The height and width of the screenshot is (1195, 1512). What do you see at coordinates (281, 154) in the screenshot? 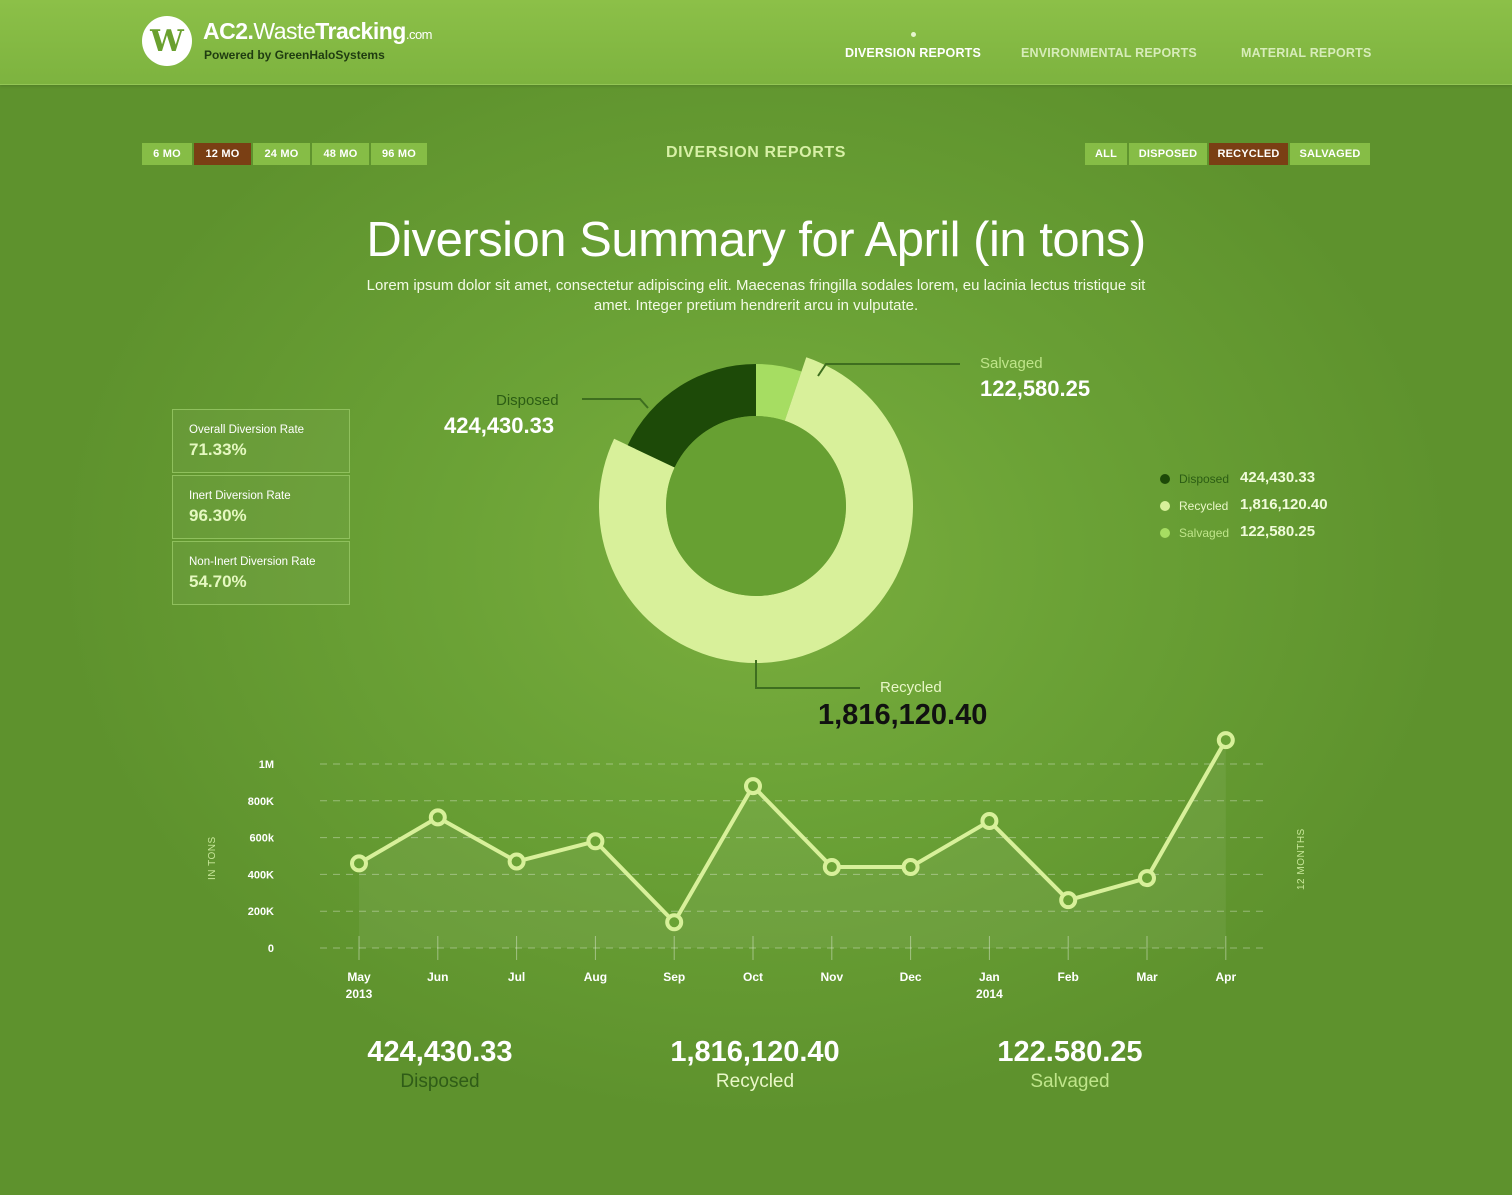
I see `period-24mo-button: 24 MO` at bounding box center [281, 154].